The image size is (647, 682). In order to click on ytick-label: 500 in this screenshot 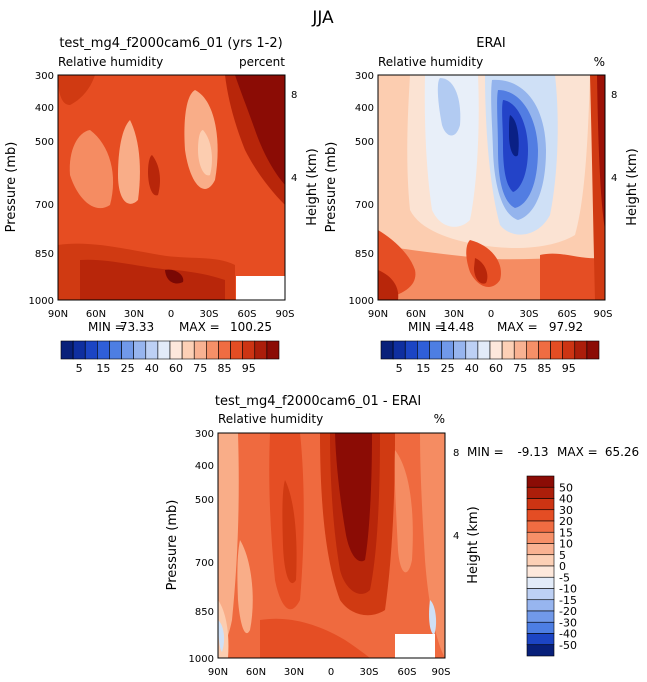, I will do `click(204, 500)`.